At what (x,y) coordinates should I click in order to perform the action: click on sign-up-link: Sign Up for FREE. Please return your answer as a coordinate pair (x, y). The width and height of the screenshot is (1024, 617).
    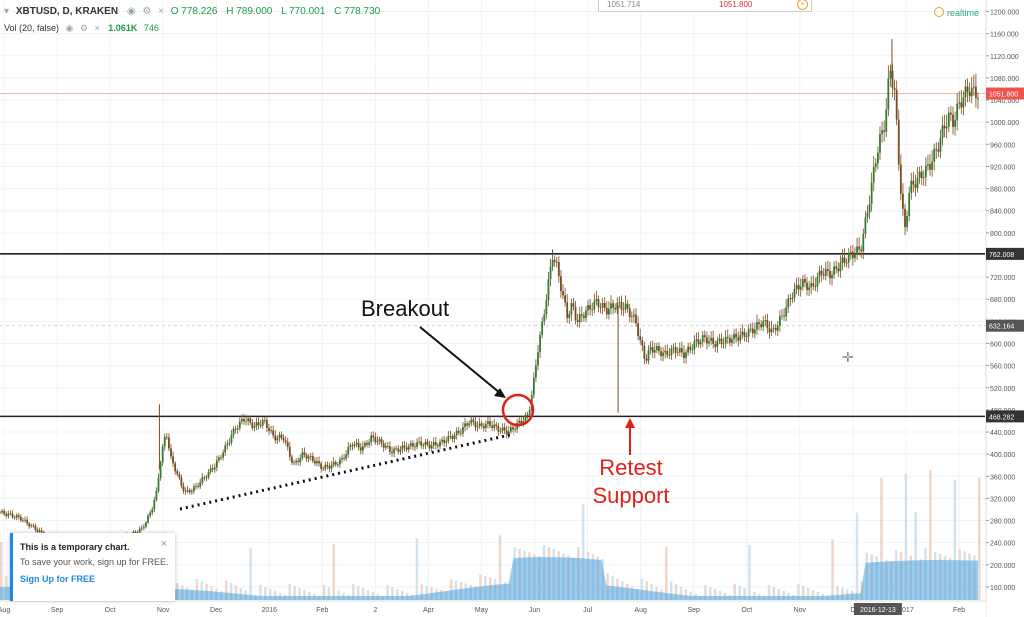
    Looking at the image, I should click on (57, 579).